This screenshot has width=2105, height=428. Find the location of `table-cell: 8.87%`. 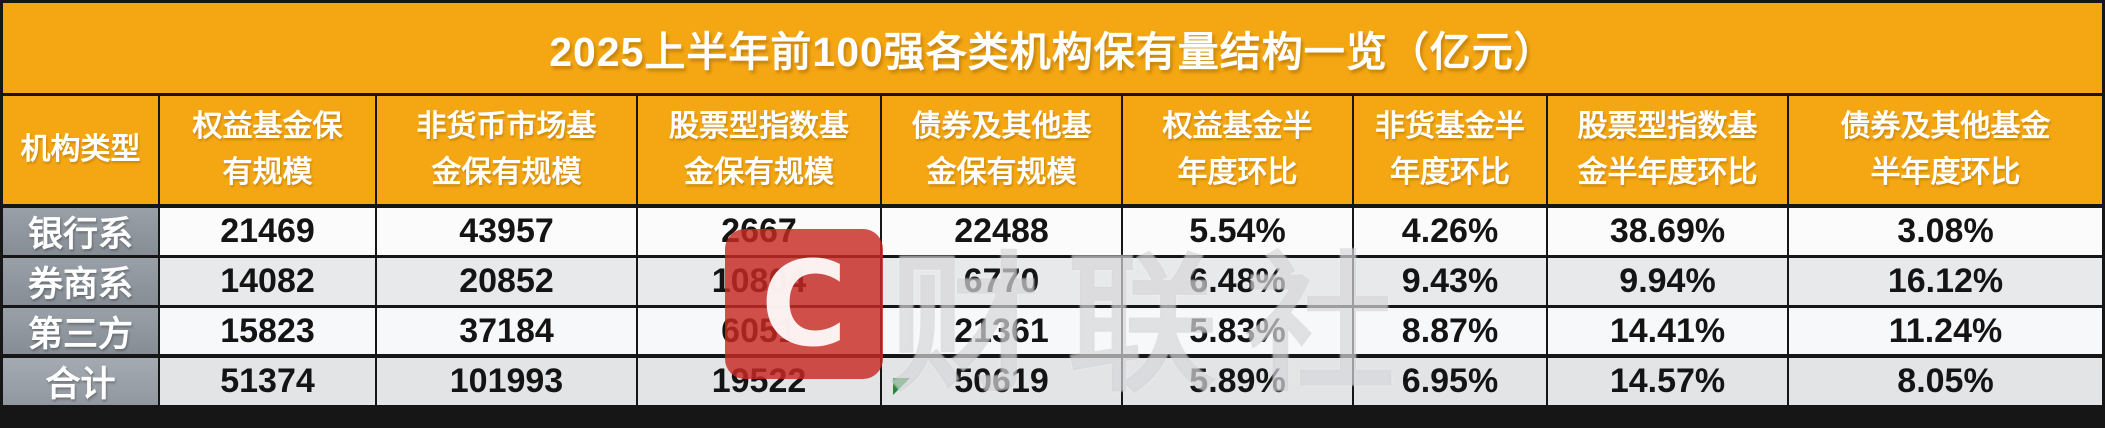

table-cell: 8.87% is located at coordinates (1451, 331).